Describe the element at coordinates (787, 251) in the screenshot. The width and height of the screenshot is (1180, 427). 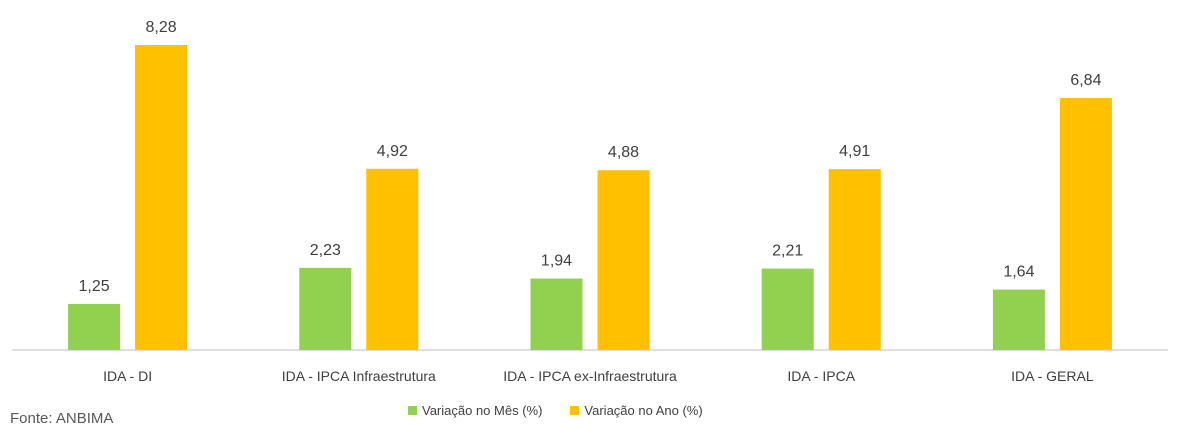
I see `data-label-mes-3: 2,21` at that location.